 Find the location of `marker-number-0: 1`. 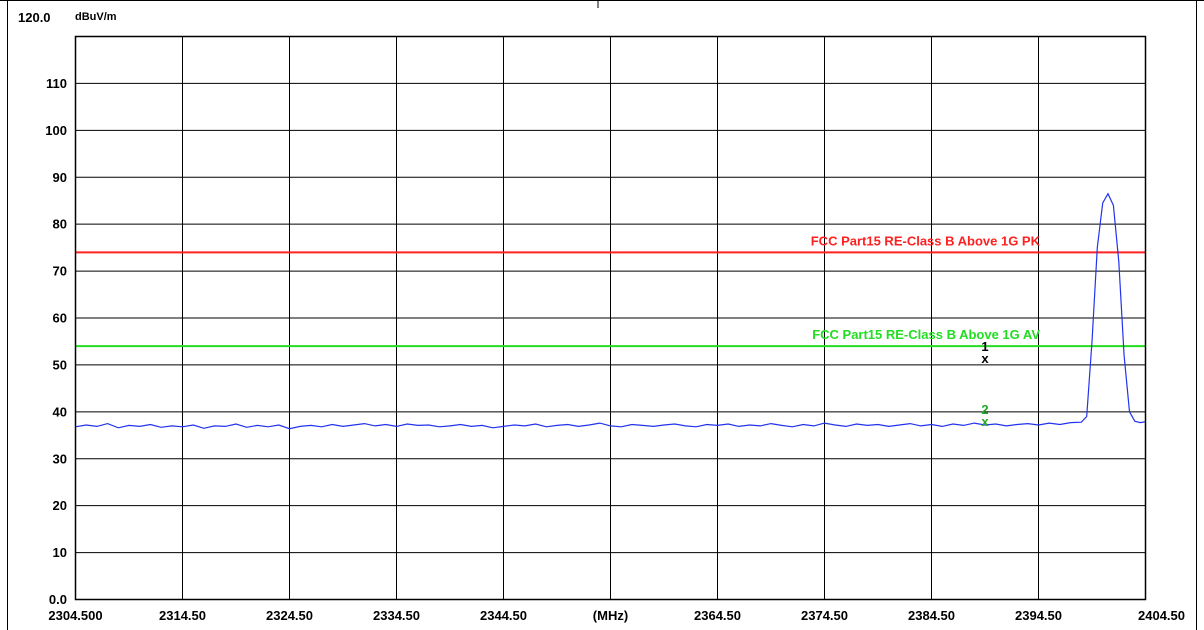

marker-number-0: 1 is located at coordinates (984, 346).